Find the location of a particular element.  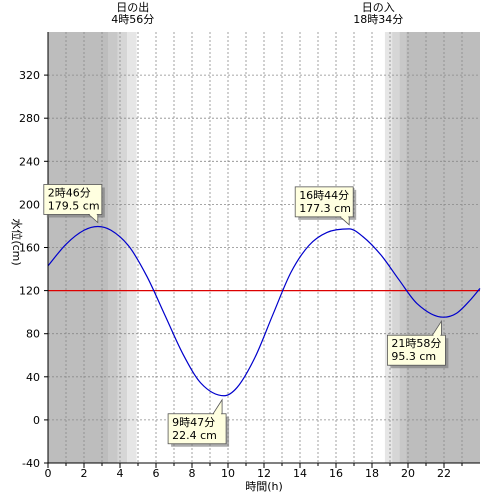

x-axis-label: 時間(h) is located at coordinates (264, 486).